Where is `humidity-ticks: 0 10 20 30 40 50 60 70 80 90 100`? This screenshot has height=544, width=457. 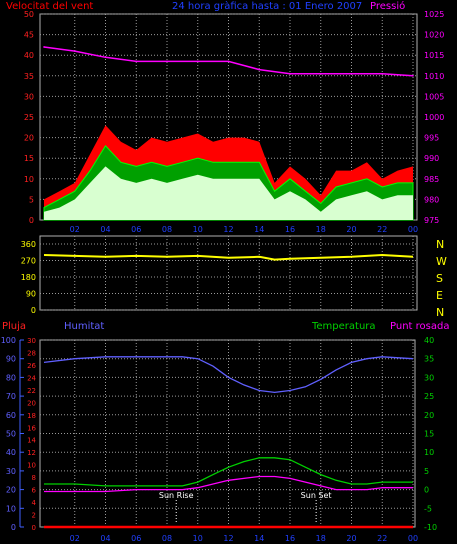 humidity-ticks: 0 10 20 30 40 50 60 70 80 90 100 is located at coordinates (12, 434).